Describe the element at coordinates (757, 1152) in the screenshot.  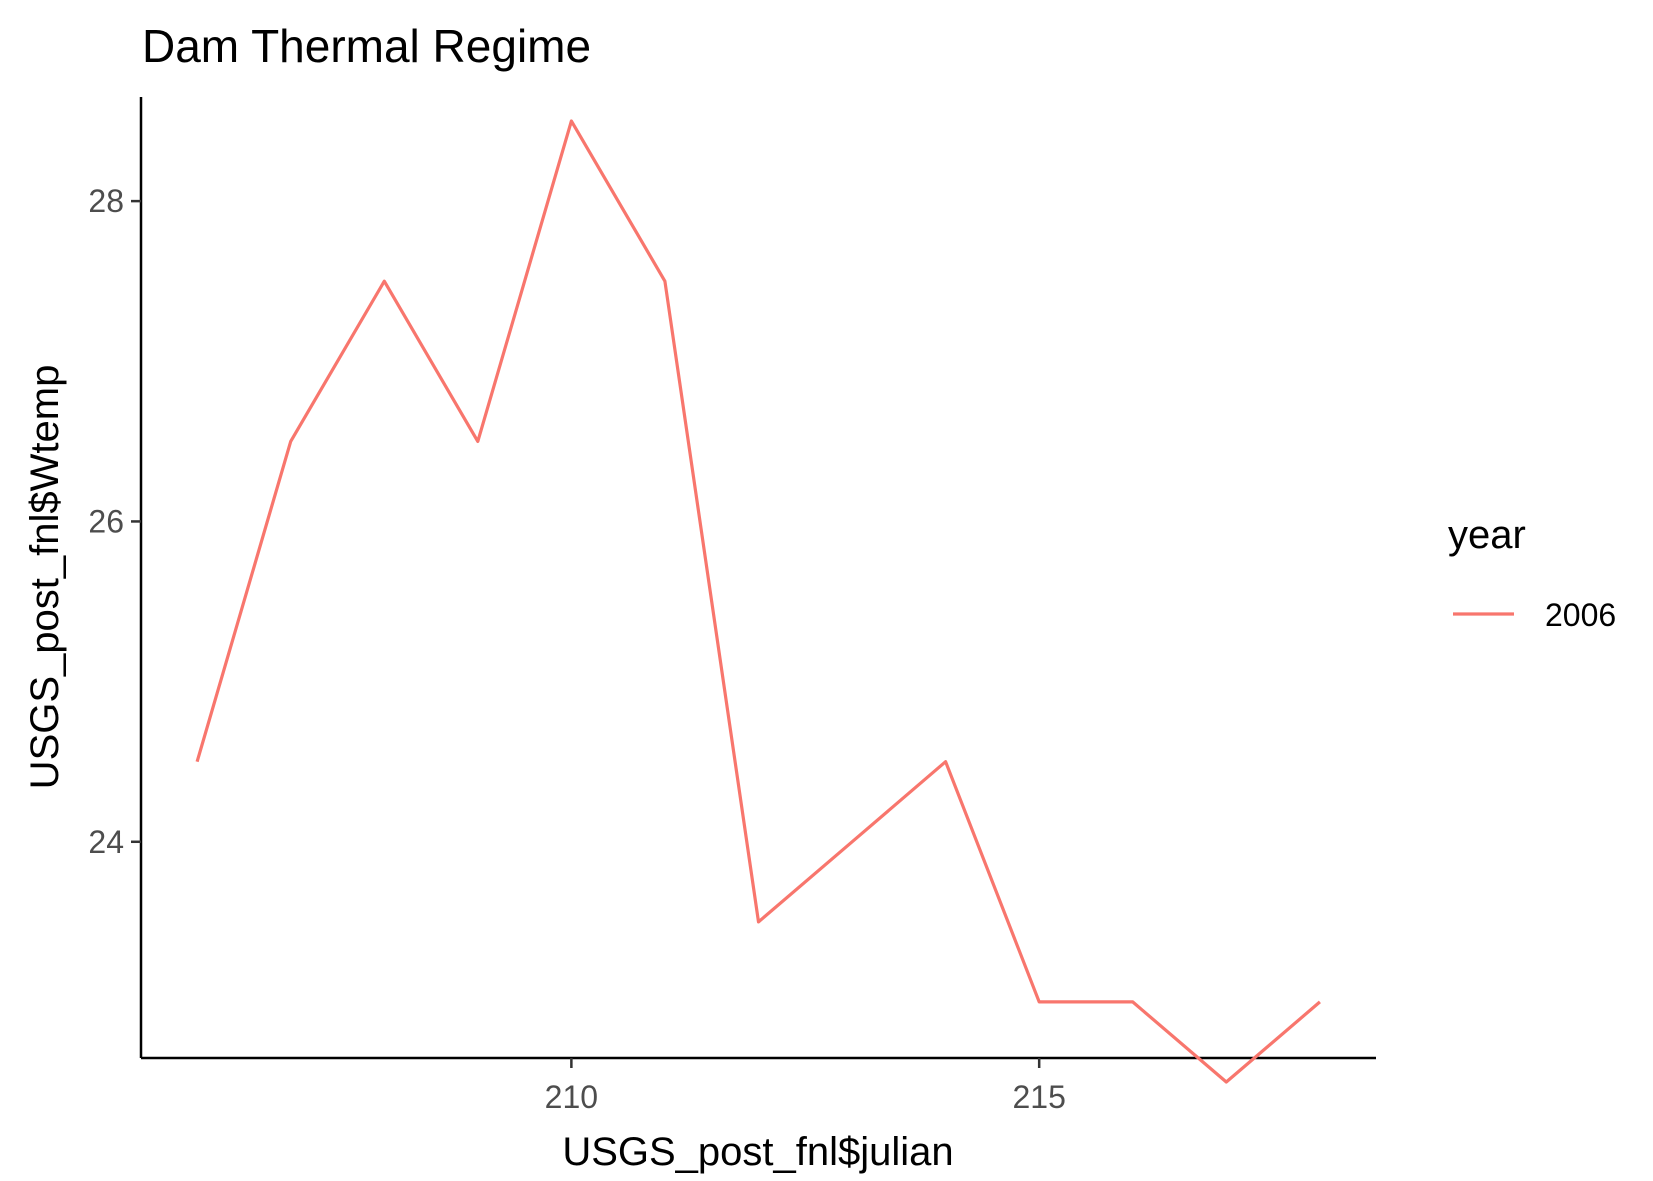
I see `x-axis-title: USGS_post_fnl$julian` at that location.